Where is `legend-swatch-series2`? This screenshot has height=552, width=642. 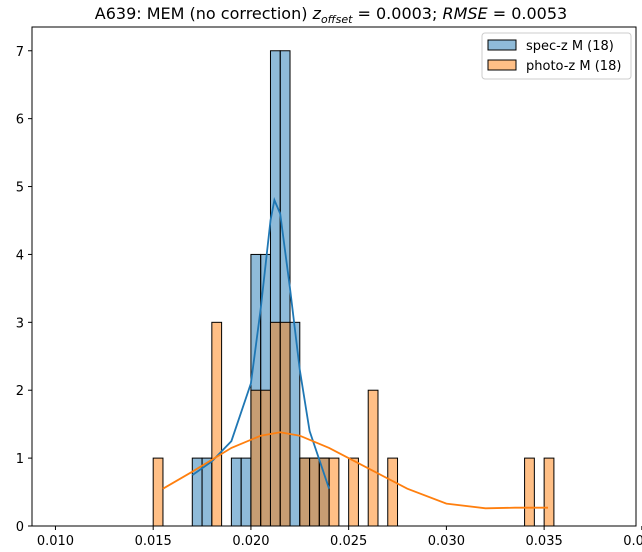
legend-swatch-series2 is located at coordinates (502, 65).